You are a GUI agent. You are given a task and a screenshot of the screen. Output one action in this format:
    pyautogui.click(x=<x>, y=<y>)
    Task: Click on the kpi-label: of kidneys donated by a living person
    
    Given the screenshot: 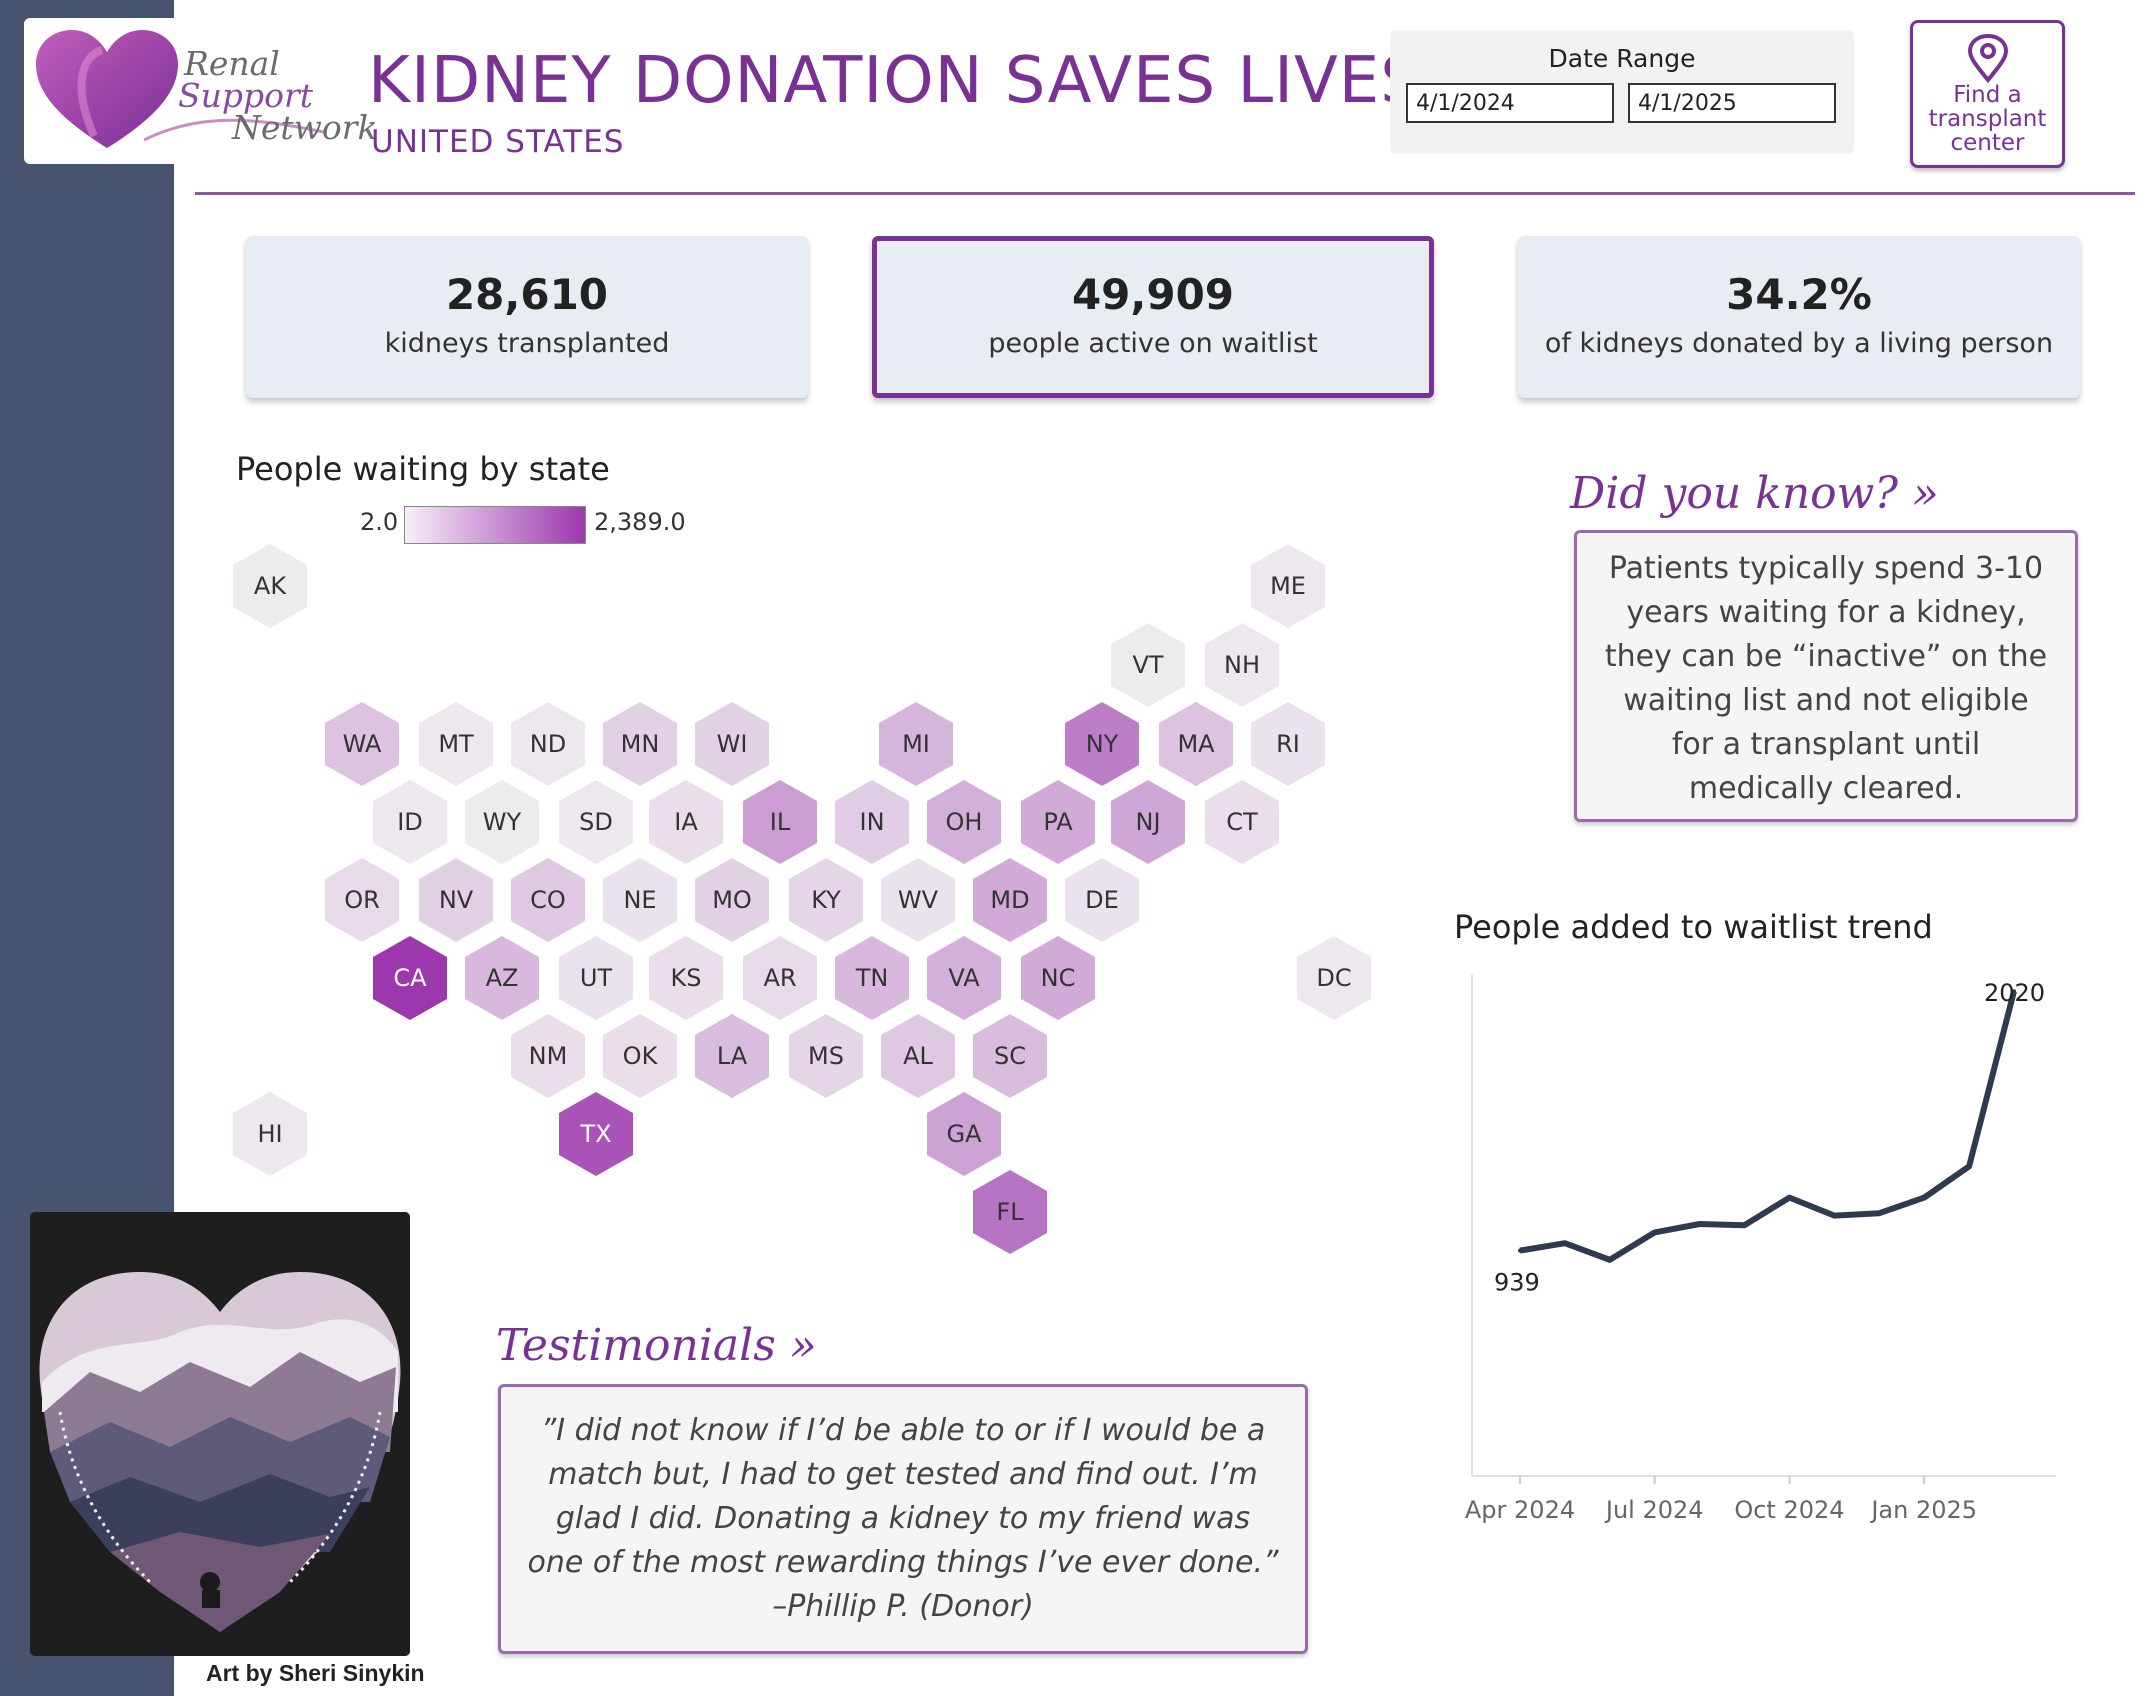 What is the action you would take?
    pyautogui.click(x=1799, y=343)
    